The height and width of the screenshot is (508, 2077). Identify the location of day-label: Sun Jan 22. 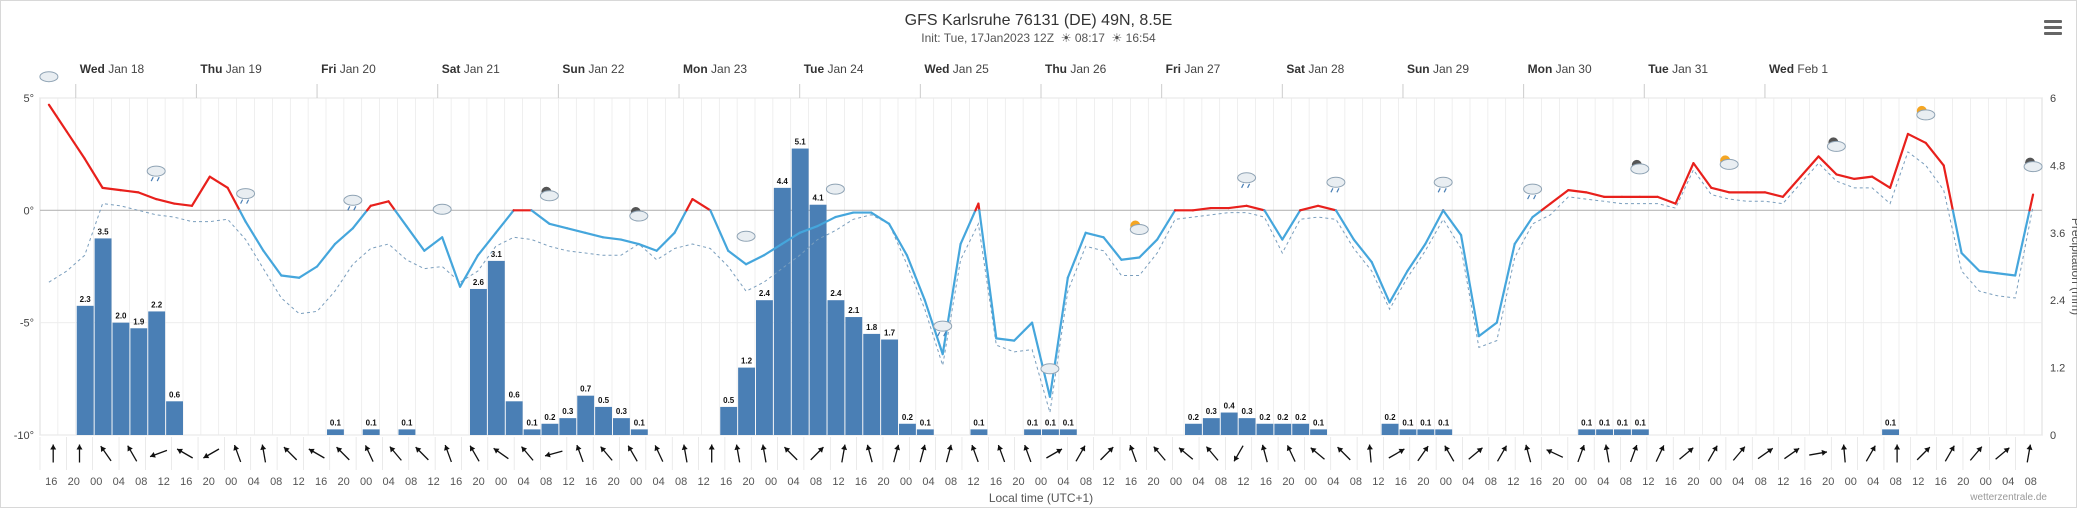
(593, 69).